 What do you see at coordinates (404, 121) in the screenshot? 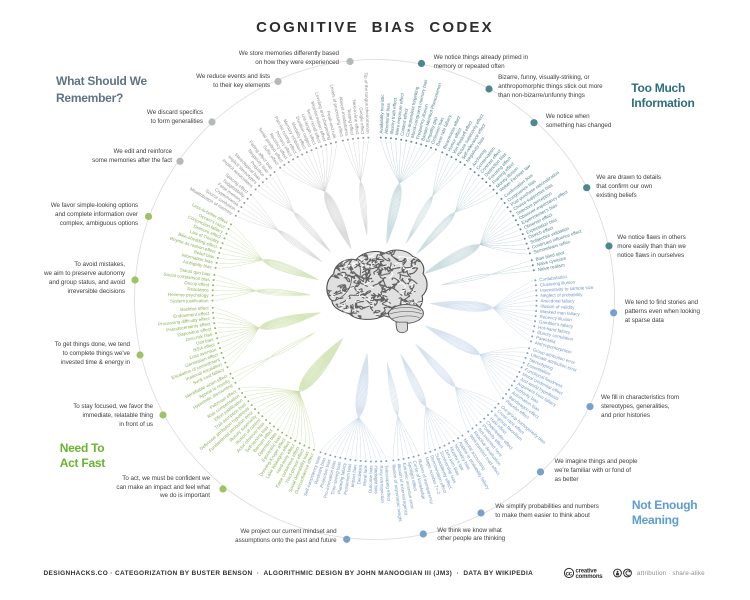
I see `svg-text: Context effect` at bounding box center [404, 121].